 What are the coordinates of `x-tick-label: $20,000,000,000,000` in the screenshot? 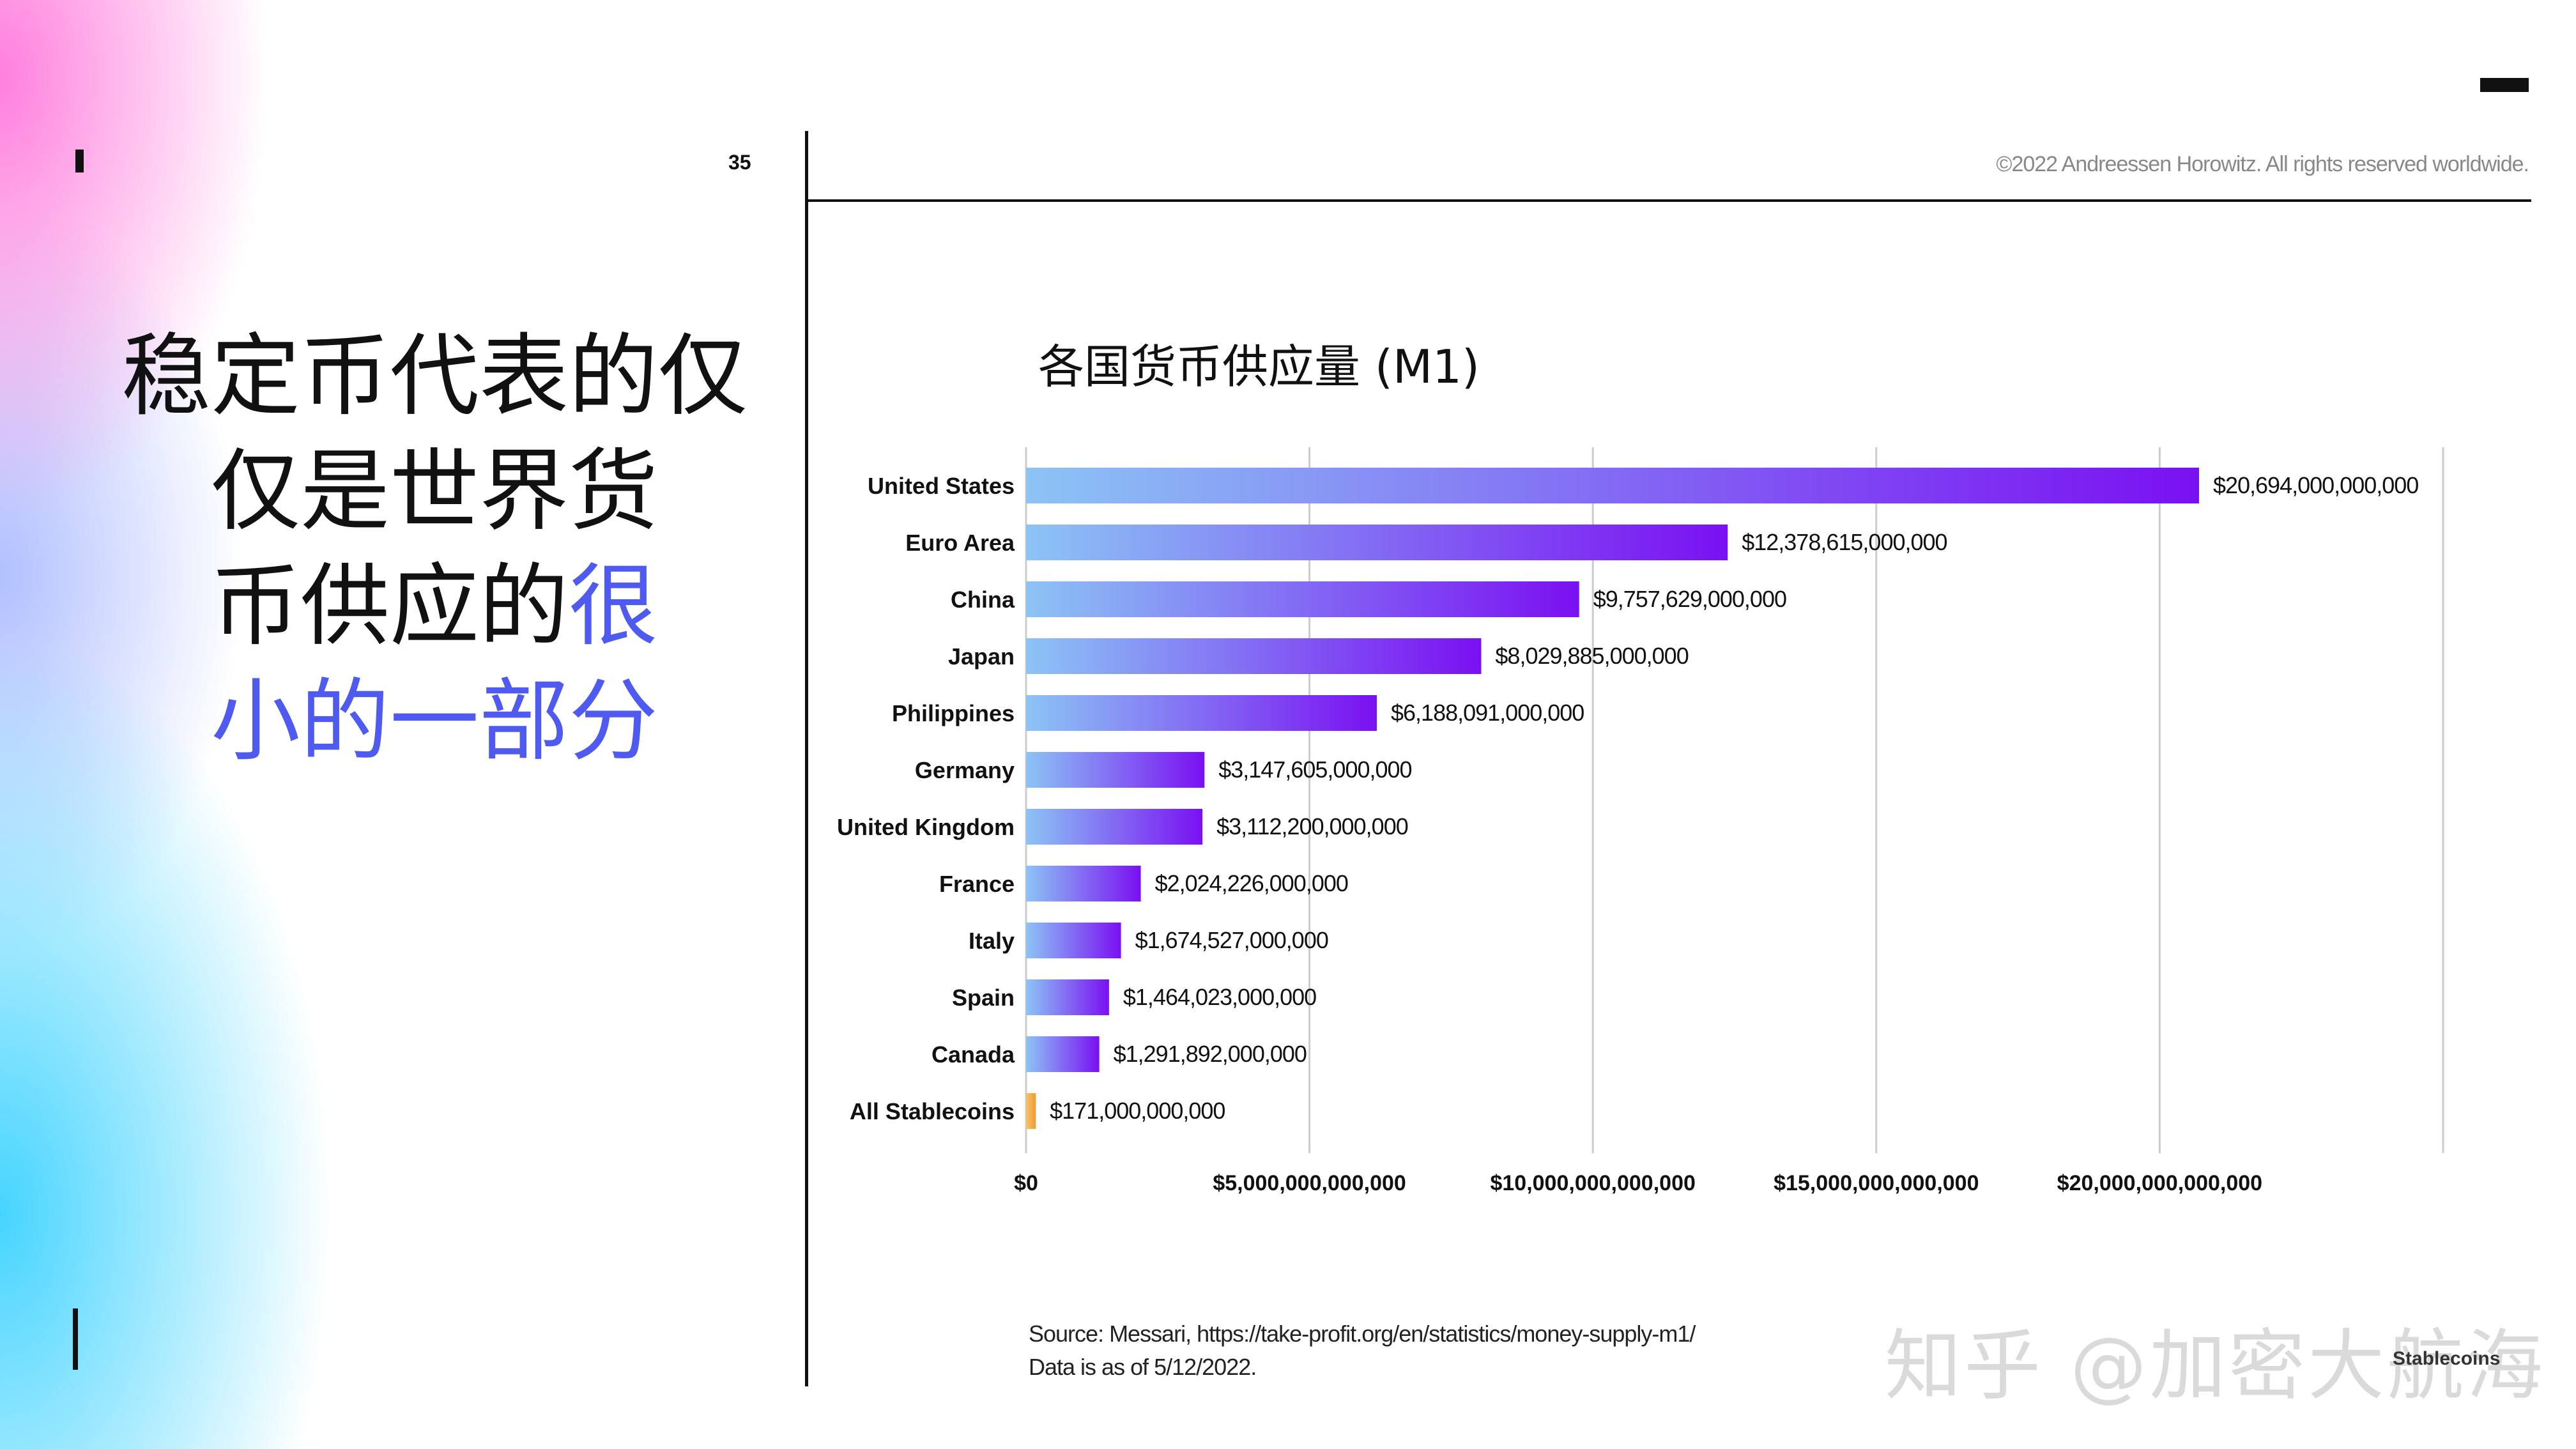 It's located at (2159, 1183).